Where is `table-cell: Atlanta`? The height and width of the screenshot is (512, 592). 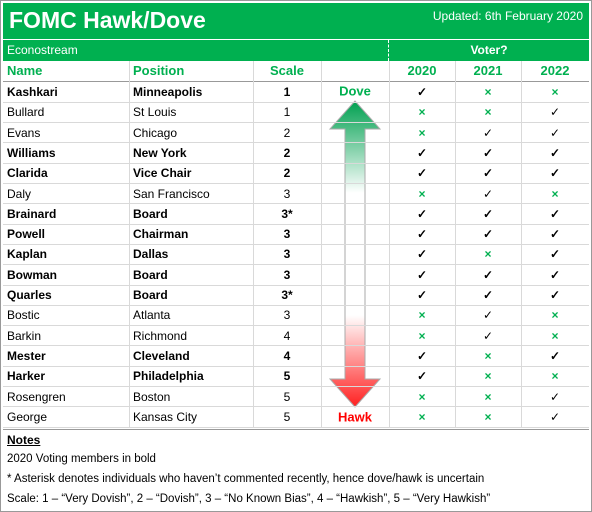
table-cell: Atlanta is located at coordinates (152, 315).